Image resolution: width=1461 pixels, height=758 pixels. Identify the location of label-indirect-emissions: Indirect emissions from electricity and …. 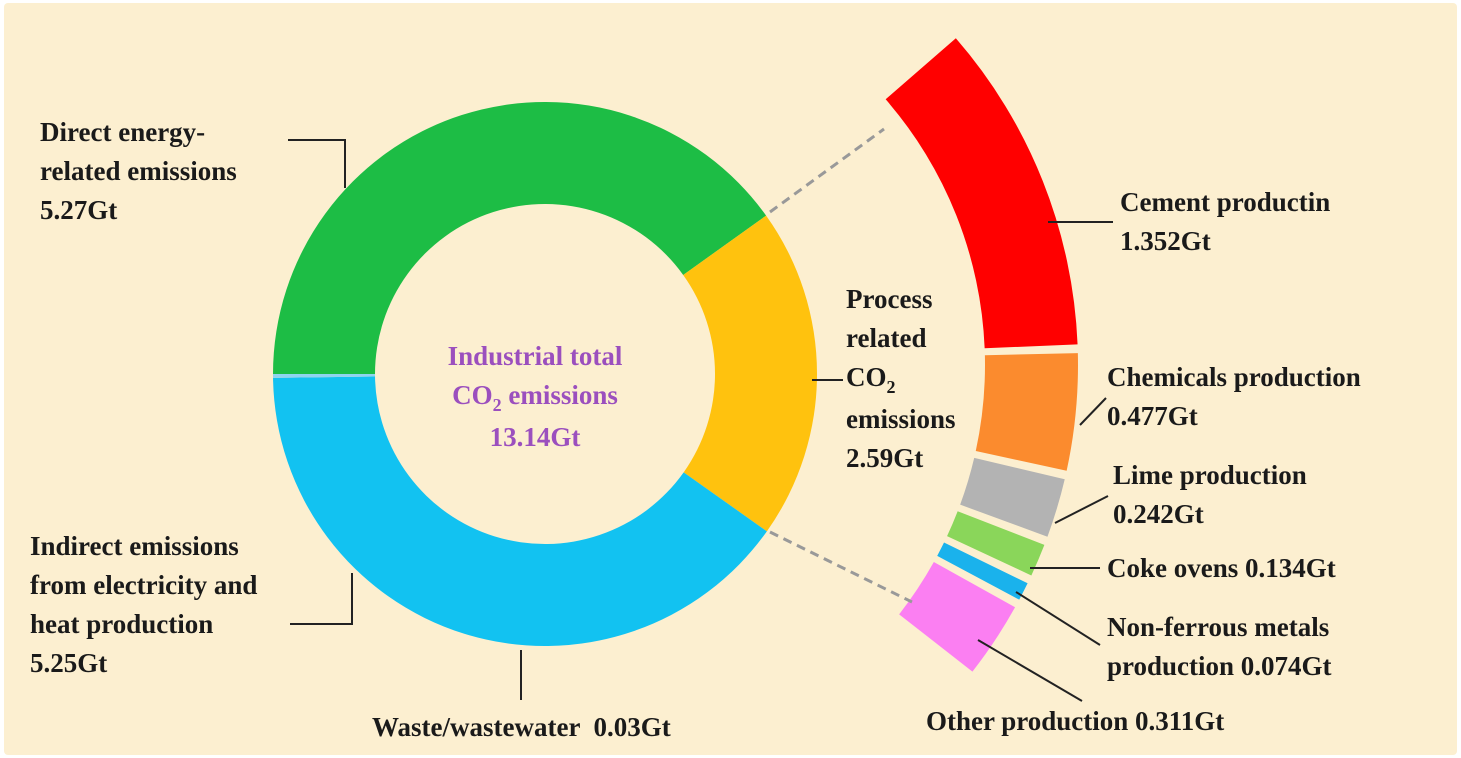
(144, 604).